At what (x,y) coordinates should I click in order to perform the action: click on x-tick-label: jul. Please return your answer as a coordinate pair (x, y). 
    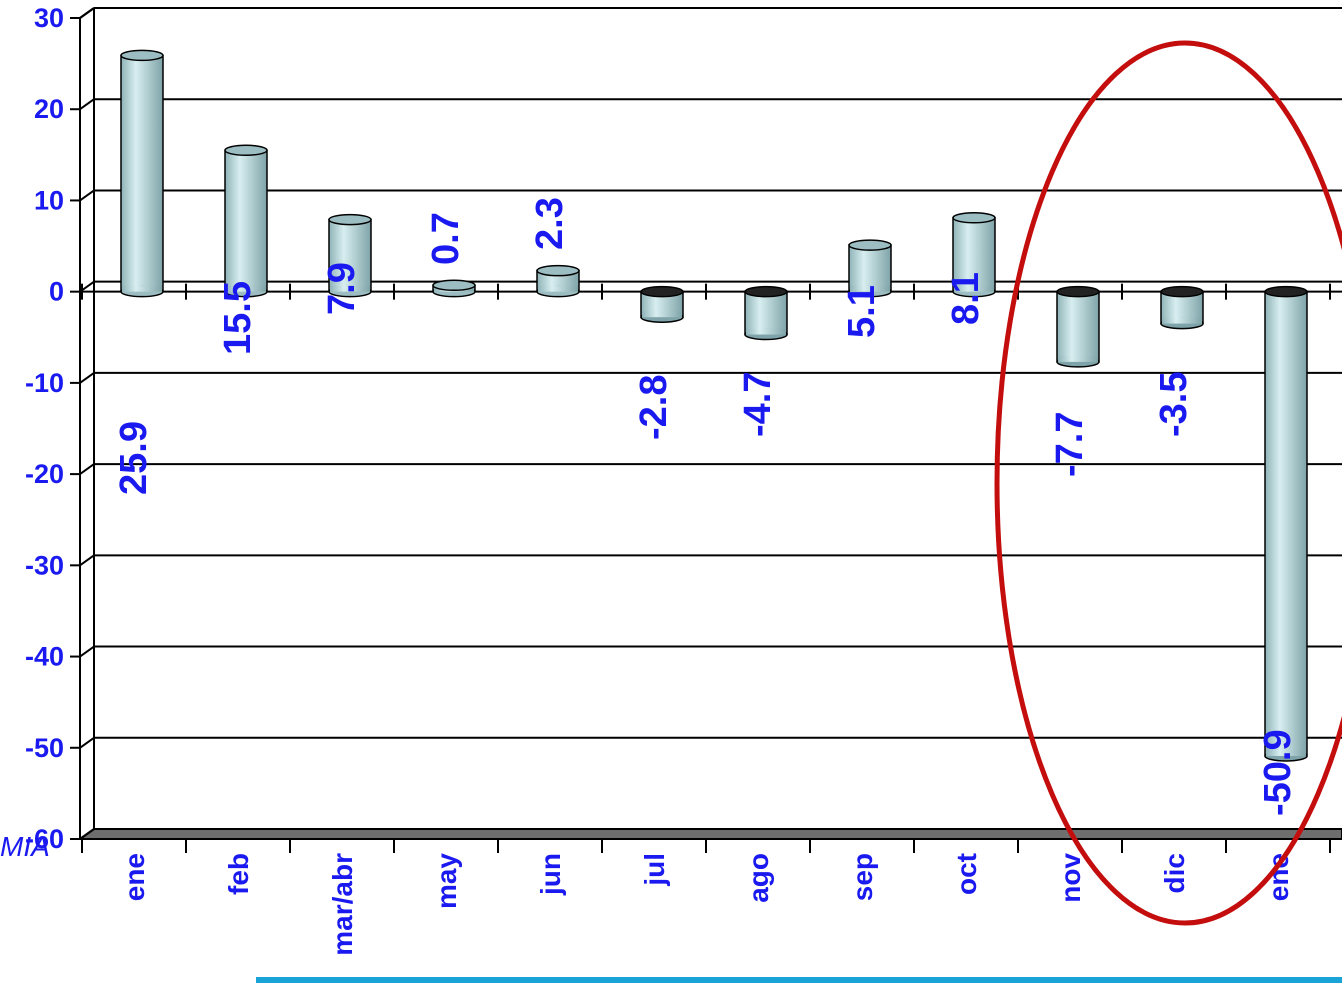
    Looking at the image, I should click on (654, 870).